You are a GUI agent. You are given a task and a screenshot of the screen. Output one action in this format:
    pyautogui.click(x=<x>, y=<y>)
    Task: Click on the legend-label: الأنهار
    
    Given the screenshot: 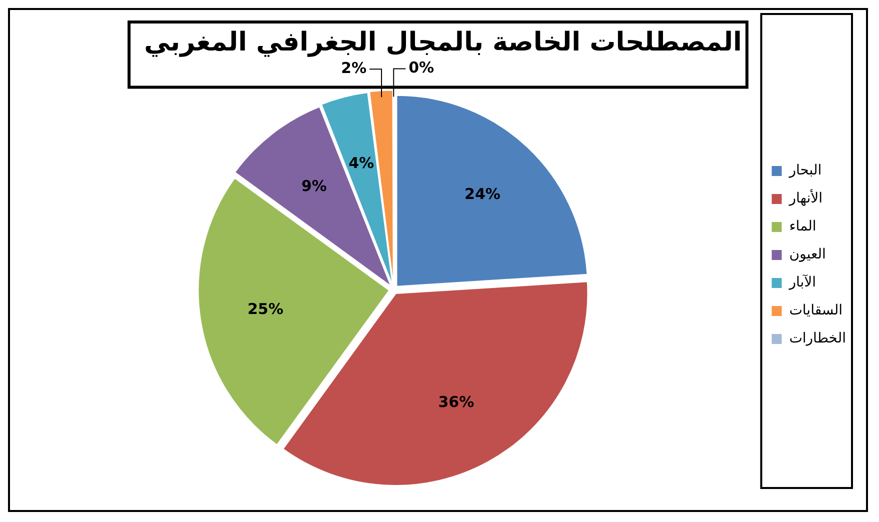 What is the action you would take?
    pyautogui.click(x=805, y=197)
    